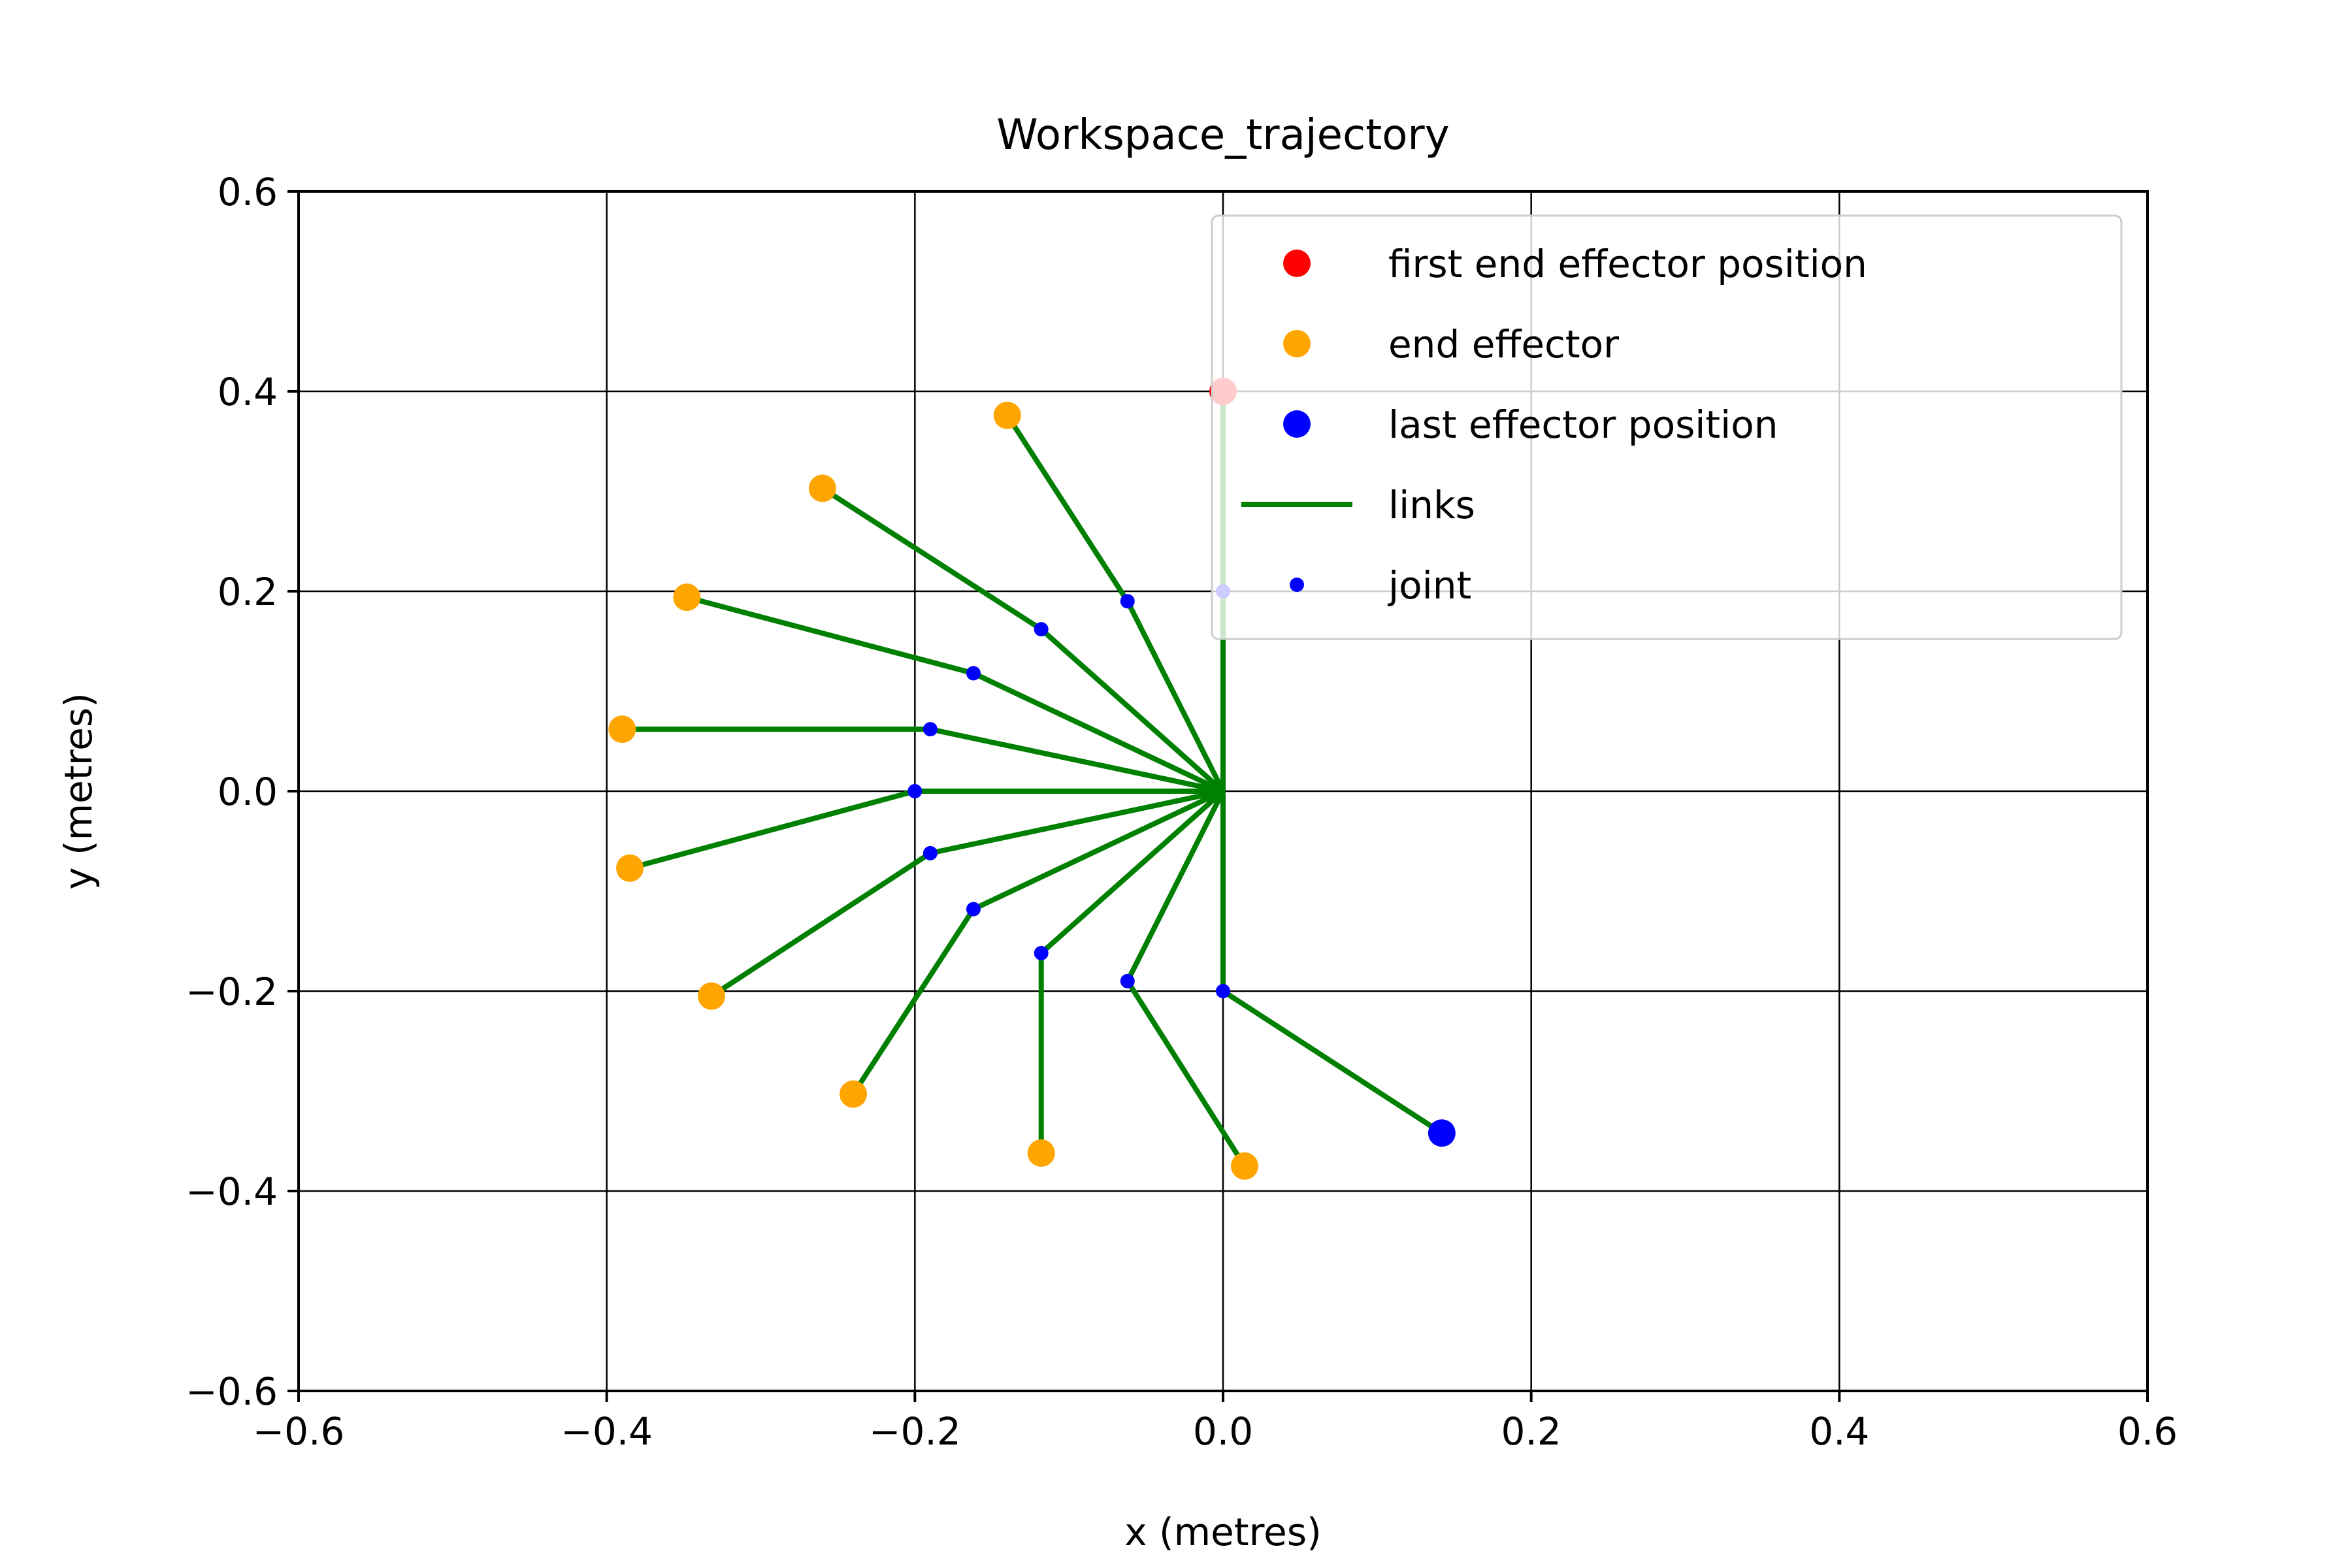 The height and width of the screenshot is (1568, 2352). Describe the element at coordinates (1503, 344) in the screenshot. I see `legend-label: end effector` at that location.